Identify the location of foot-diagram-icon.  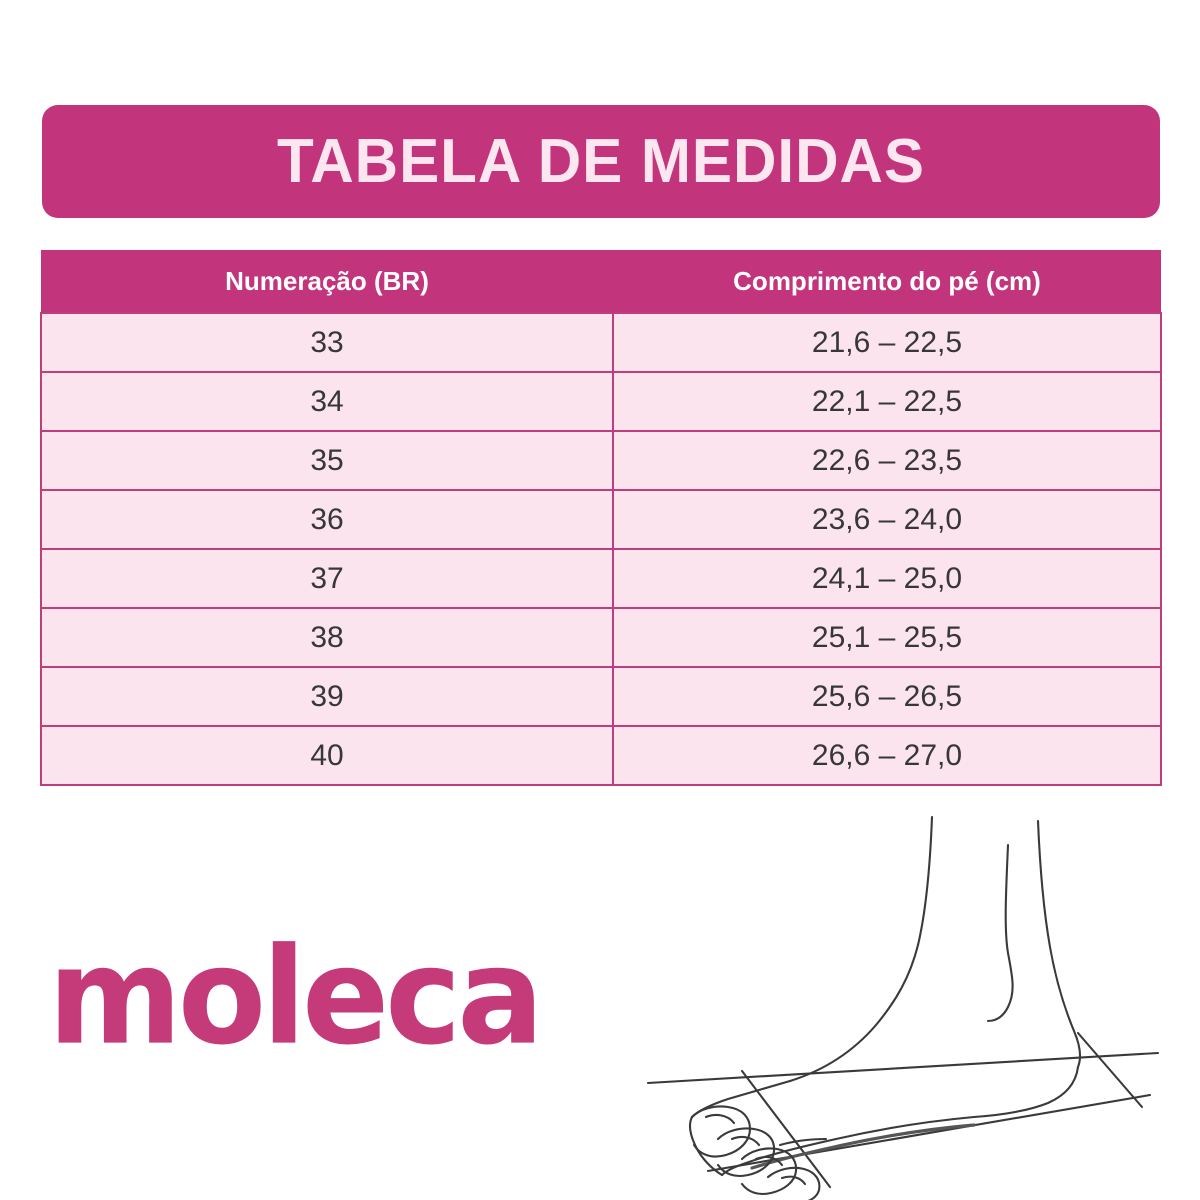
(903, 1007).